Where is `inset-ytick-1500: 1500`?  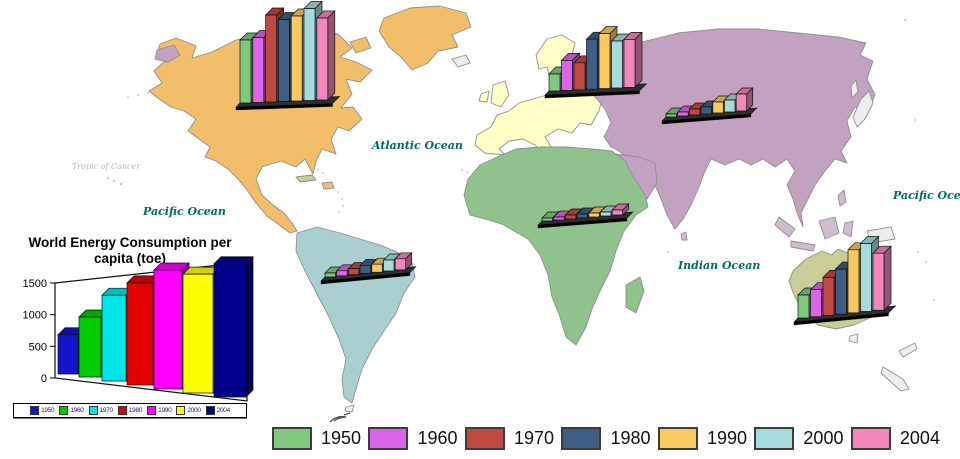 inset-ytick-1500: 1500 is located at coordinates (35, 284).